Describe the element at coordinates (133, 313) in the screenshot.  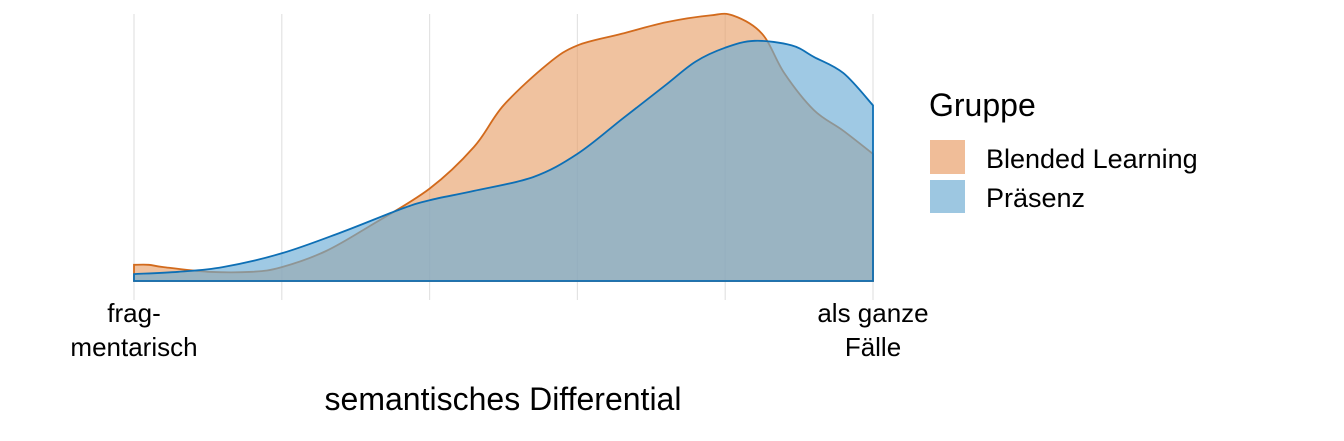
I see `x-tick-label-left-line1: frag-` at that location.